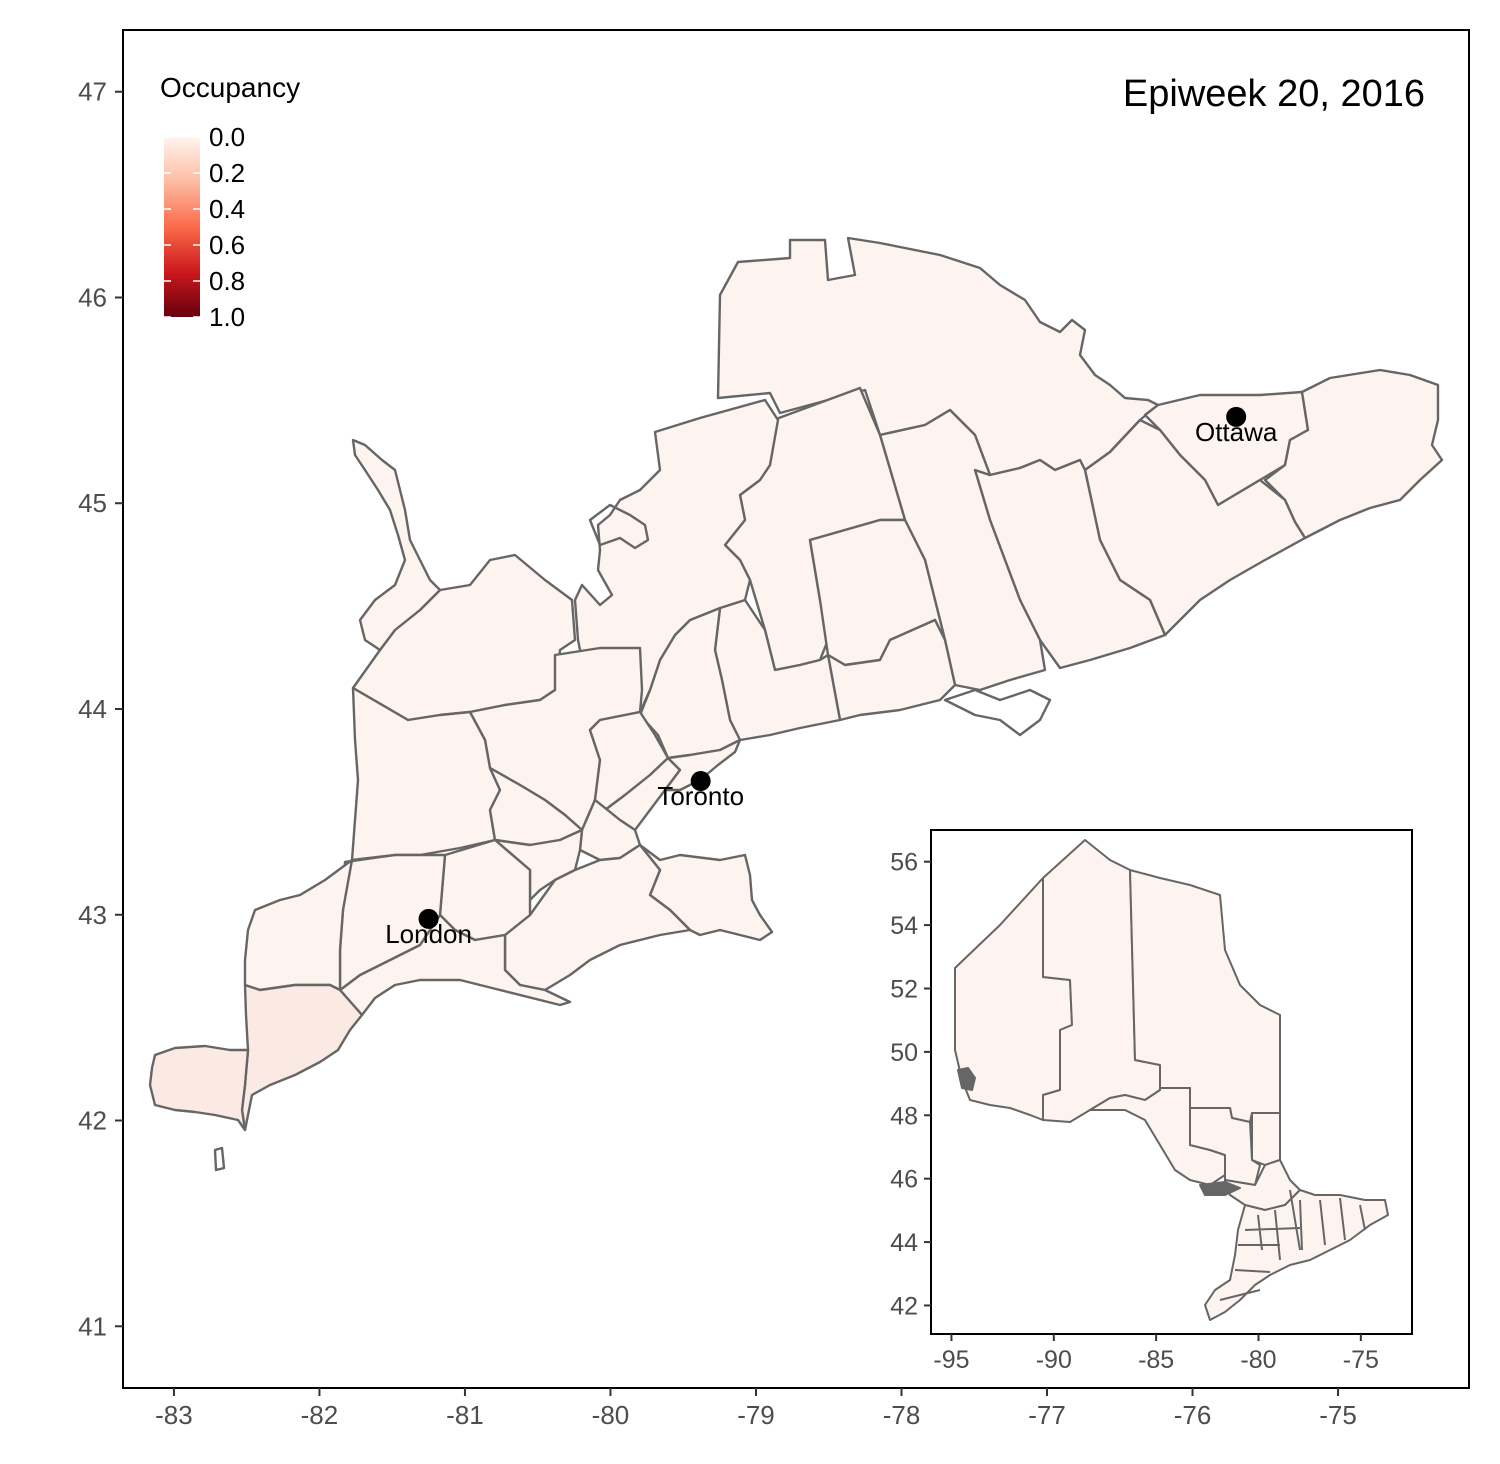 This screenshot has width=1500, height=1464. I want to click on inset-axes: -95 -90 -85 -80 -75 56 54 52 50 48 46 44 42, so click(1134, 1111).